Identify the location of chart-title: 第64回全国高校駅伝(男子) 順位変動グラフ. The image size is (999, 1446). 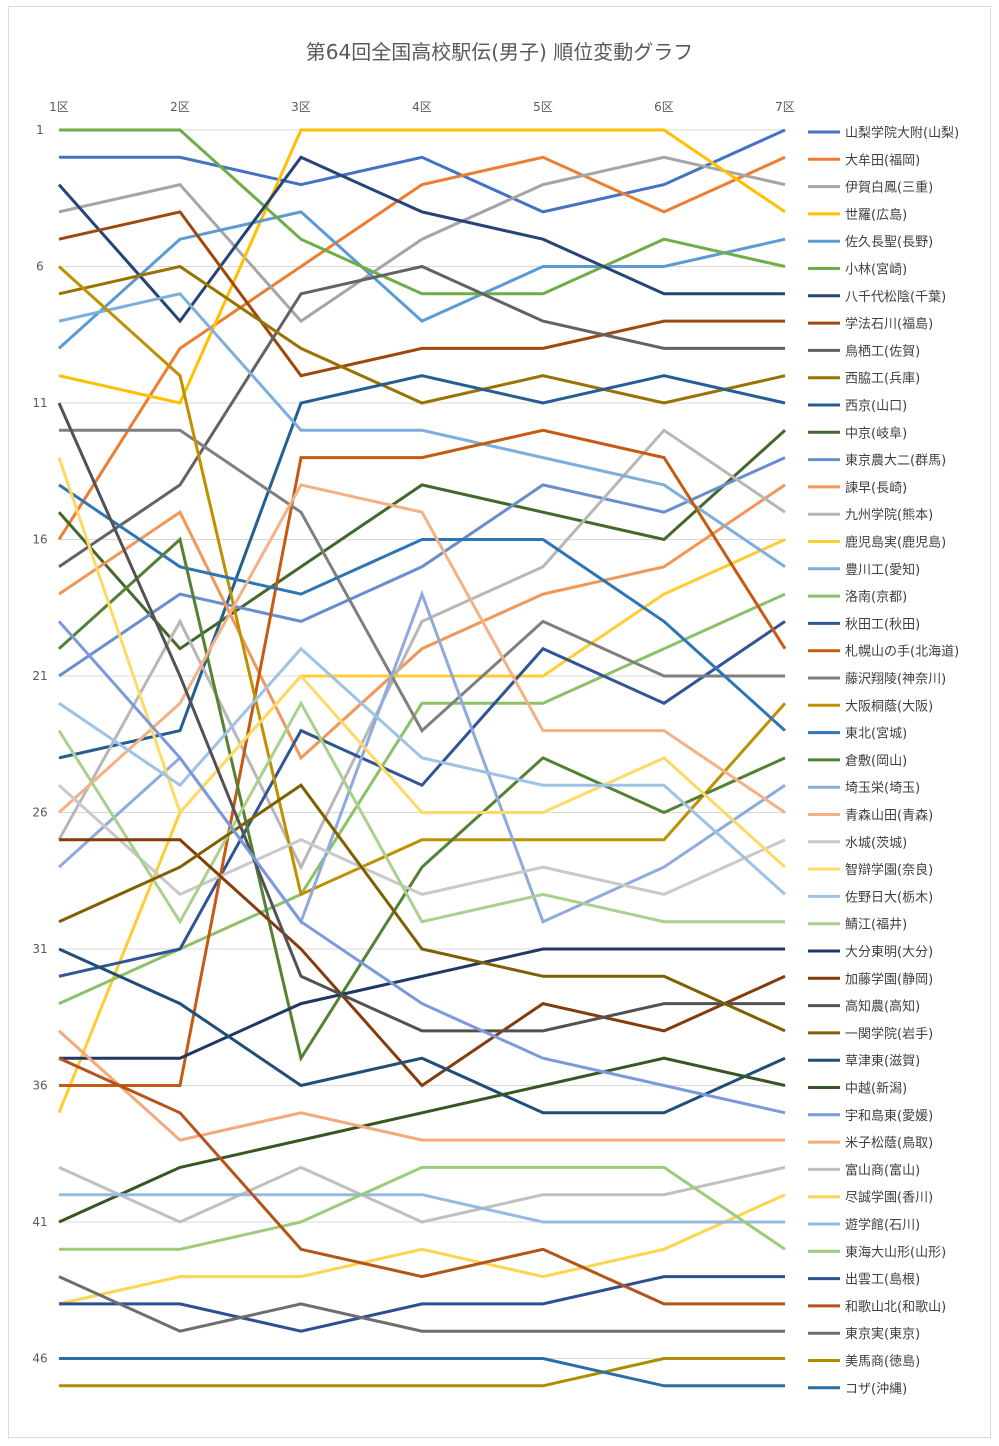
(499, 52).